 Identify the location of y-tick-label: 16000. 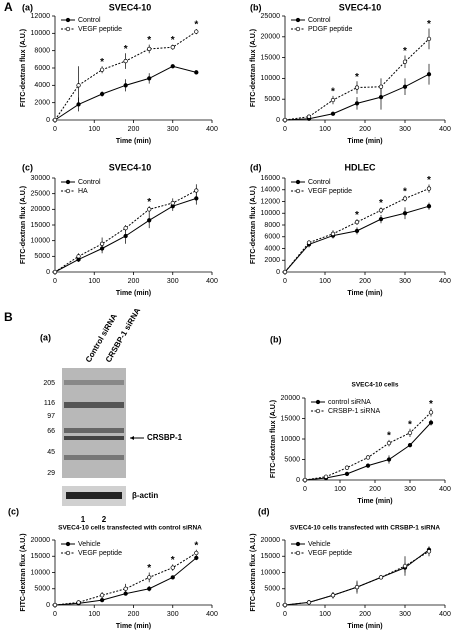
(271, 178).